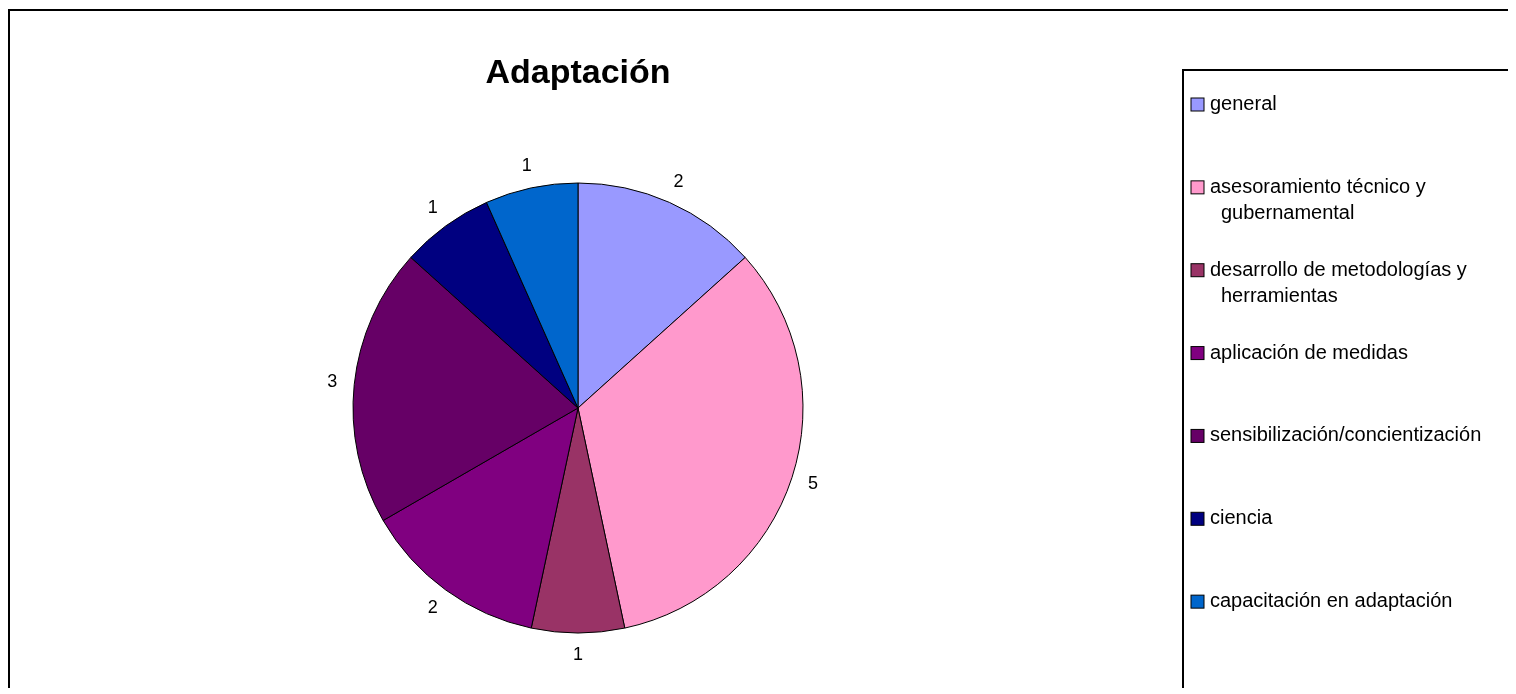 The image size is (1516, 694). Describe the element at coordinates (1242, 517) in the screenshot. I see `legend-label: ciencia` at that location.